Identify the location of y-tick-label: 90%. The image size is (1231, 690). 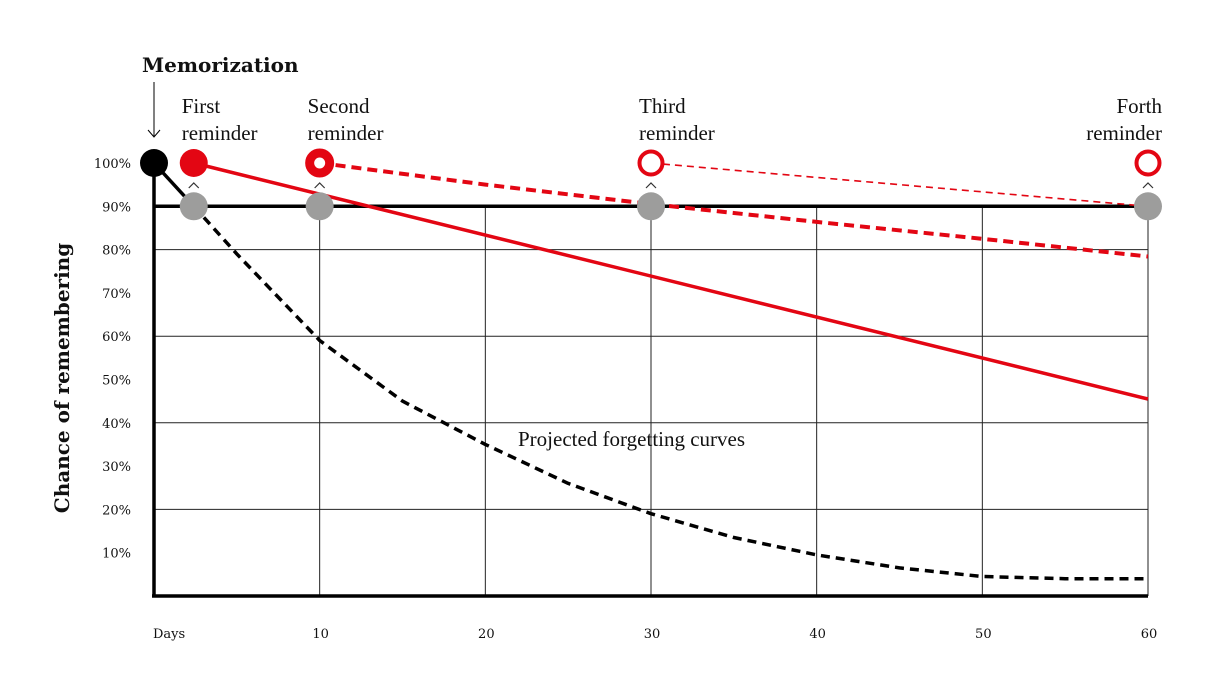
(116, 207).